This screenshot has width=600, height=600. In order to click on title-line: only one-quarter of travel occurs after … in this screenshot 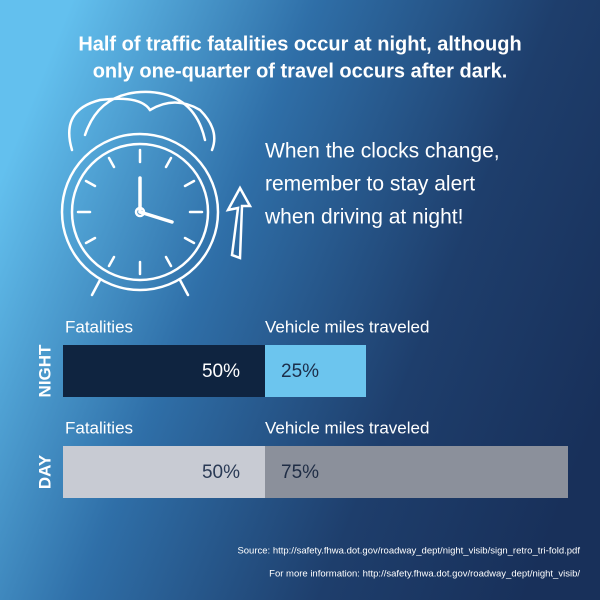, I will do `click(300, 71)`.